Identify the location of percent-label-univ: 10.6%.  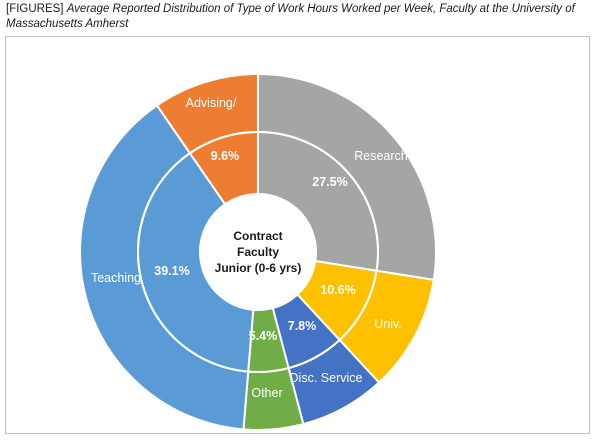
(337, 290).